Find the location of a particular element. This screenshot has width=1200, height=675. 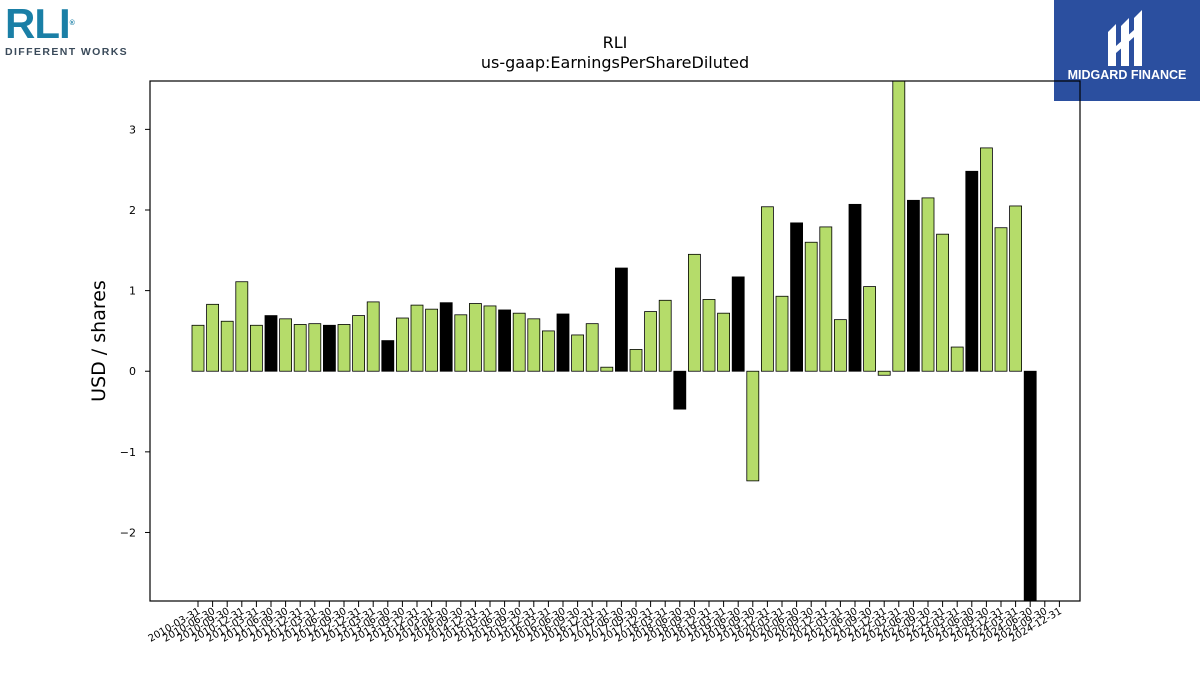

y-tick-label: 0 is located at coordinates (132, 371).